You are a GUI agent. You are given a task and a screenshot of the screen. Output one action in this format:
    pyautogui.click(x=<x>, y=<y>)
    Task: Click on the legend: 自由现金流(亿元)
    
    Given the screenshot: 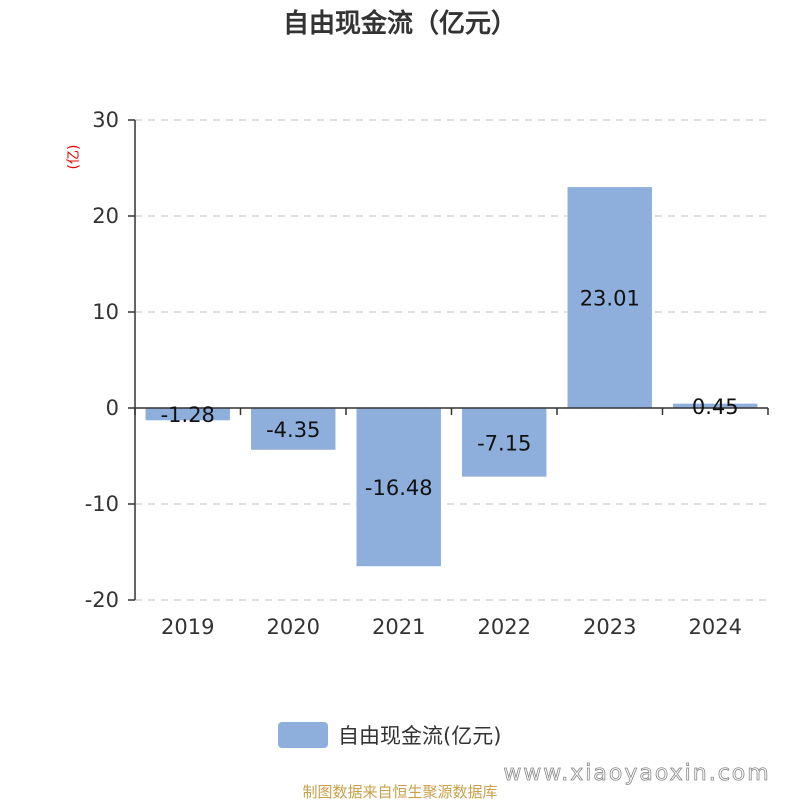 What is the action you would take?
    pyautogui.click(x=389, y=735)
    